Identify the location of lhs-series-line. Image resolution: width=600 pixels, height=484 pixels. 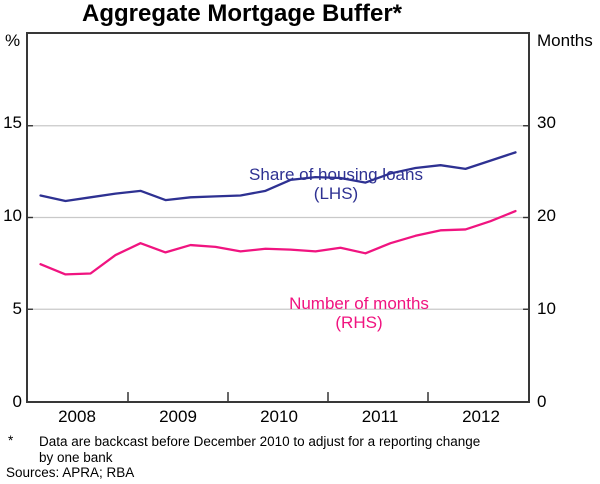
(278, 177).